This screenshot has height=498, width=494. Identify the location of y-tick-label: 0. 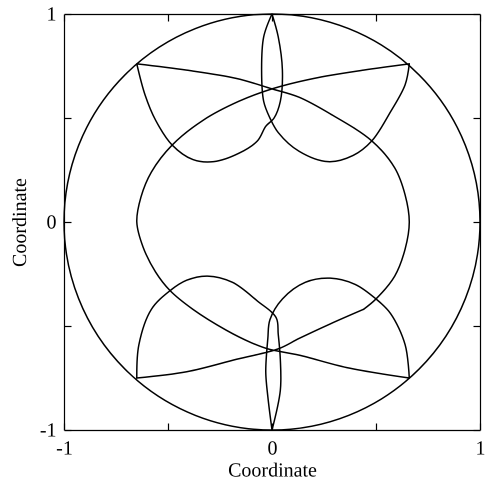
(51, 223).